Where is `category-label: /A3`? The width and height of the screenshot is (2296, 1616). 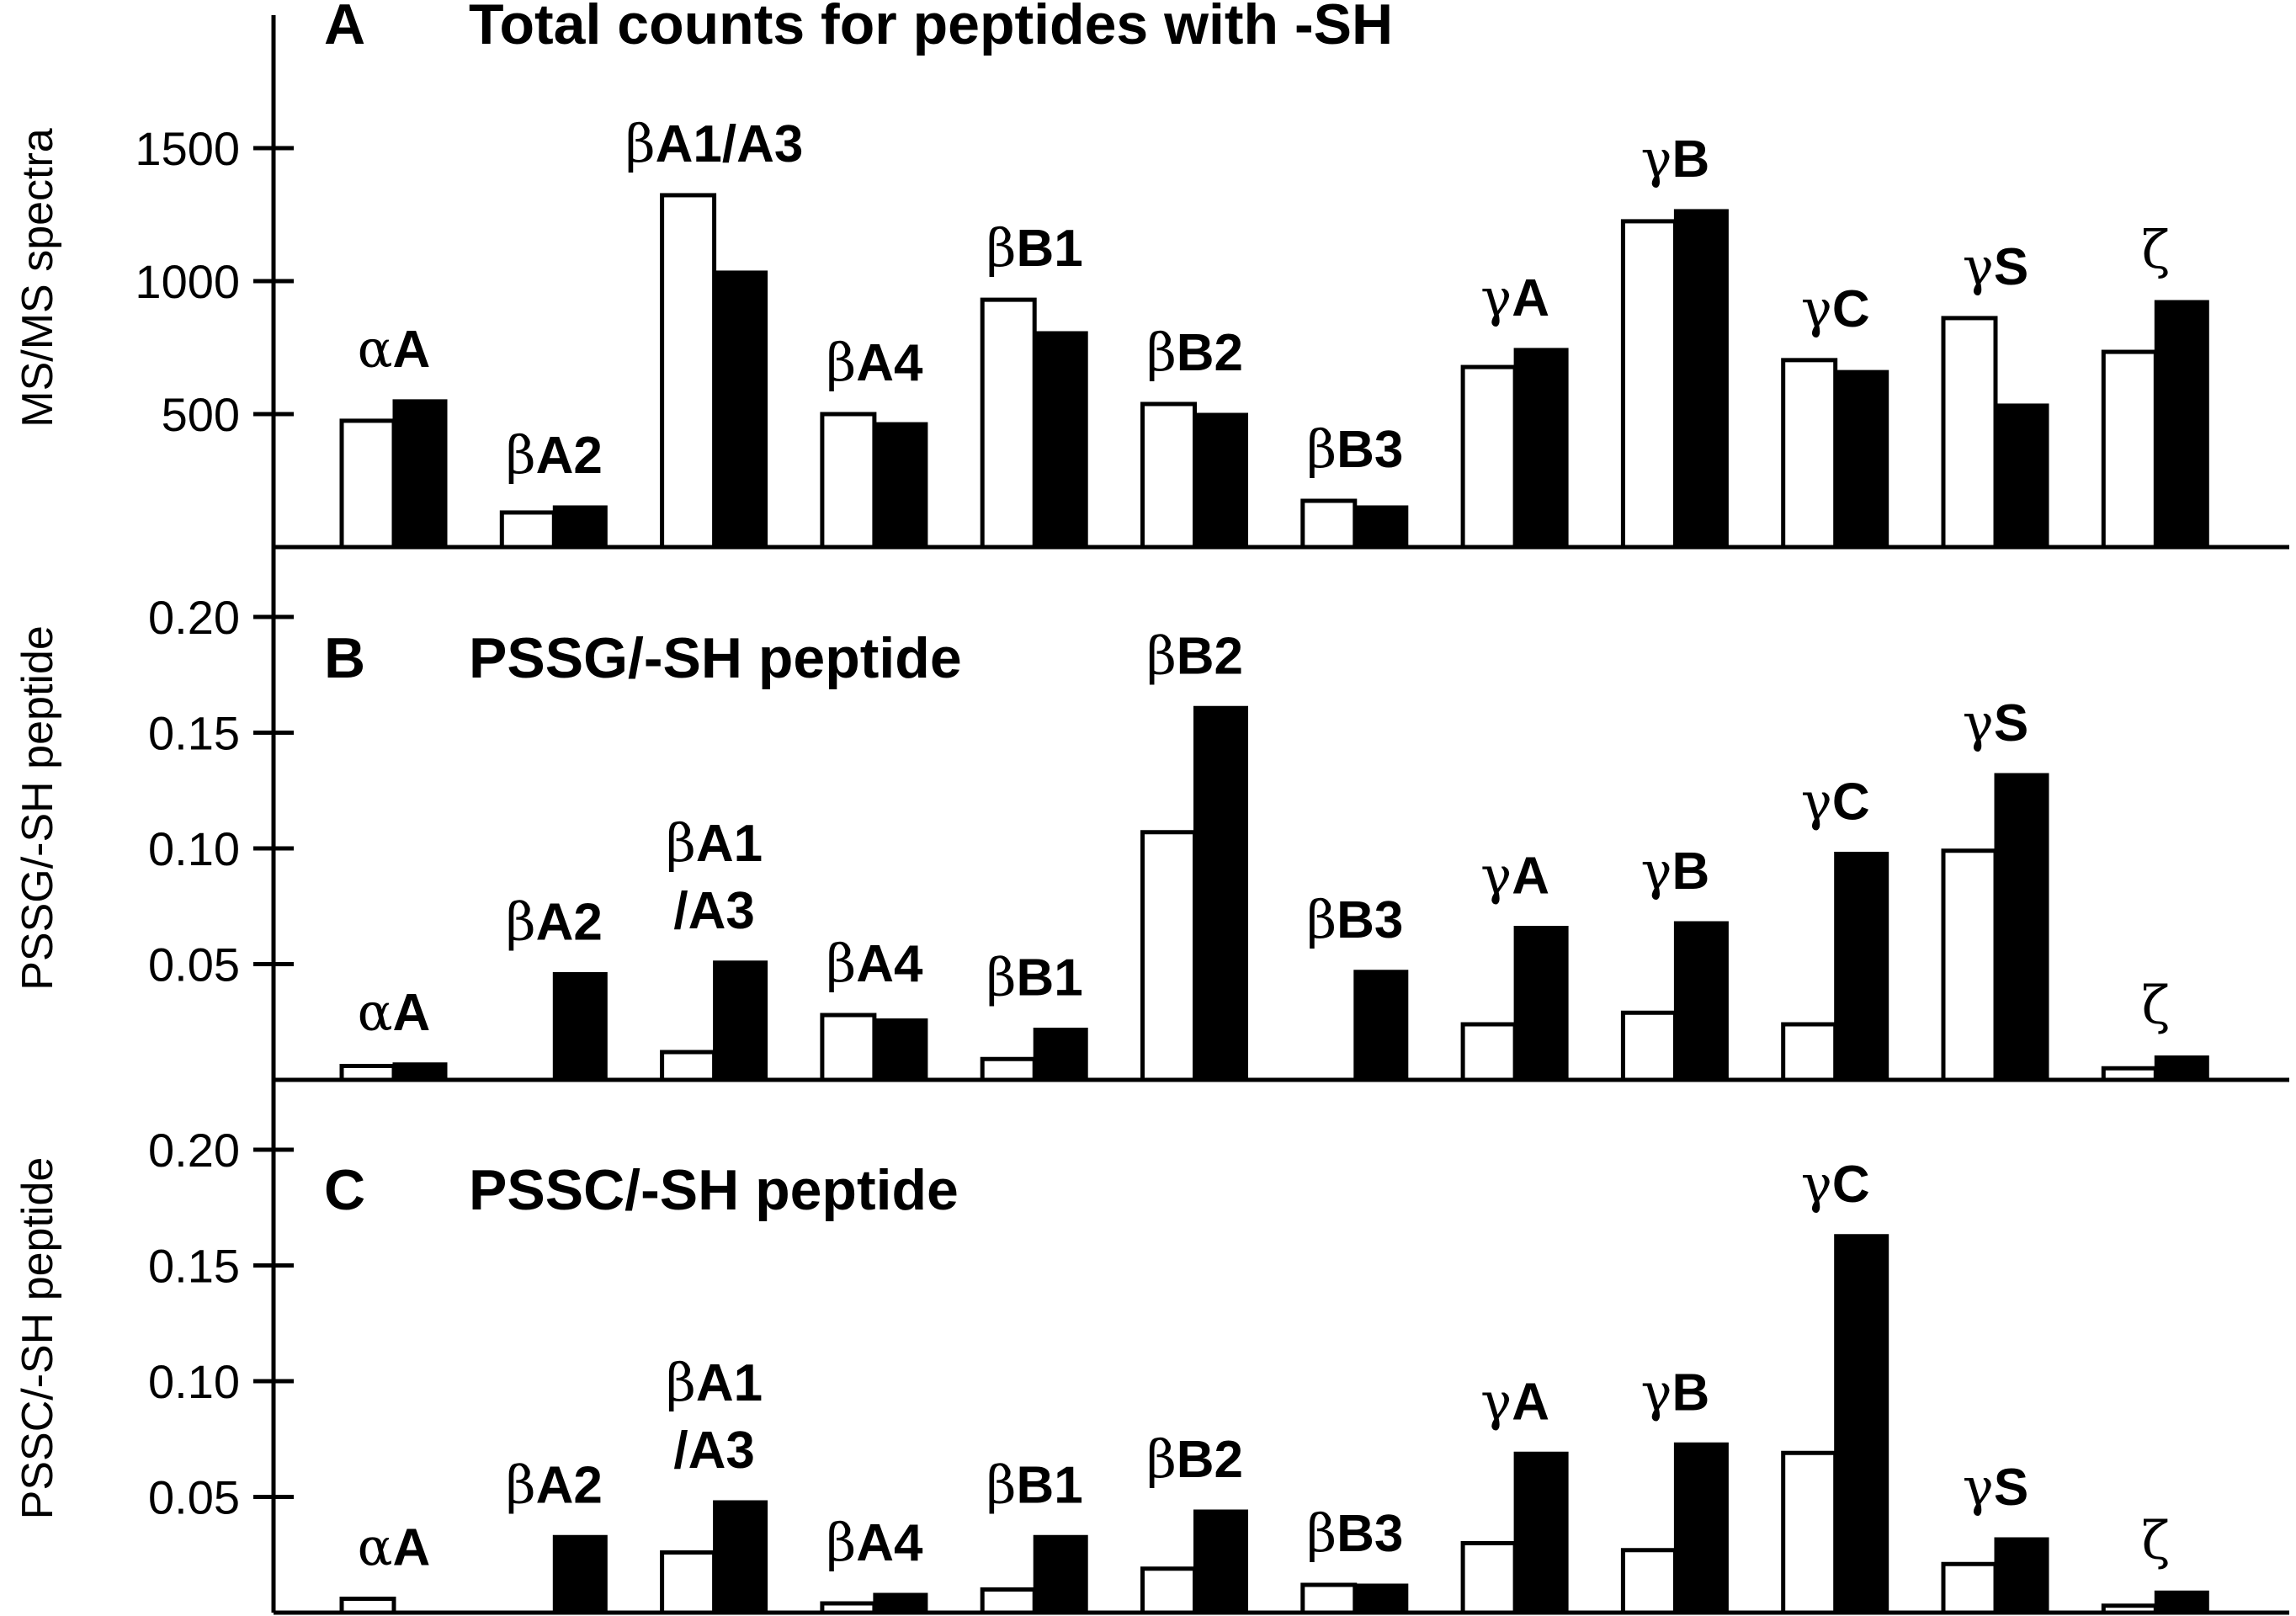 category-label: /A3 is located at coordinates (713, 911).